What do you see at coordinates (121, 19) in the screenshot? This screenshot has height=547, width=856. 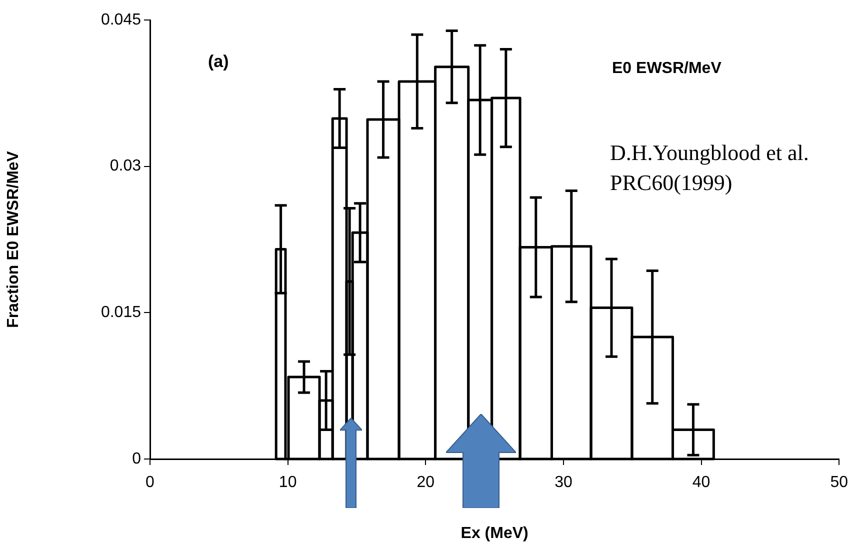 I see `y-tick-label: 0.045` at bounding box center [121, 19].